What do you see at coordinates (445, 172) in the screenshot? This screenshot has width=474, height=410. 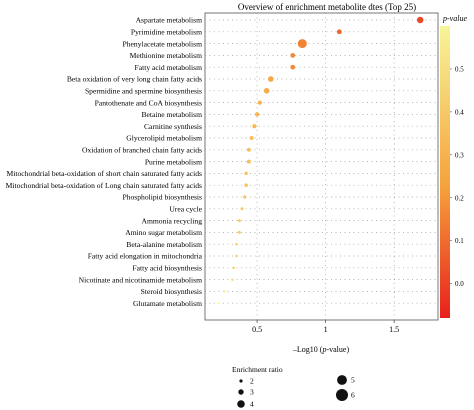 I see `colorbar` at bounding box center [445, 172].